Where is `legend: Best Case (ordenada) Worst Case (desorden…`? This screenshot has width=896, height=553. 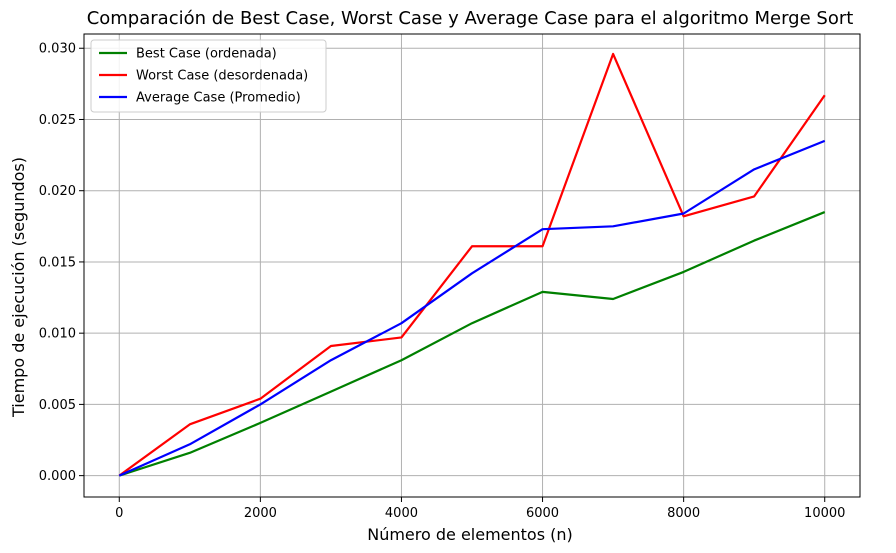 legend: Best Case (ordenada) Worst Case (desorden… is located at coordinates (208, 76).